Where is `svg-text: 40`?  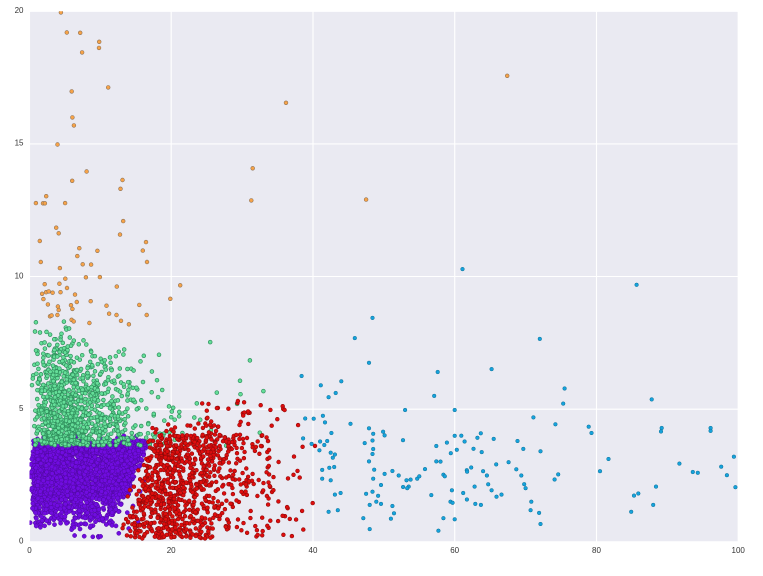
svg-text: 40 is located at coordinates (313, 550).